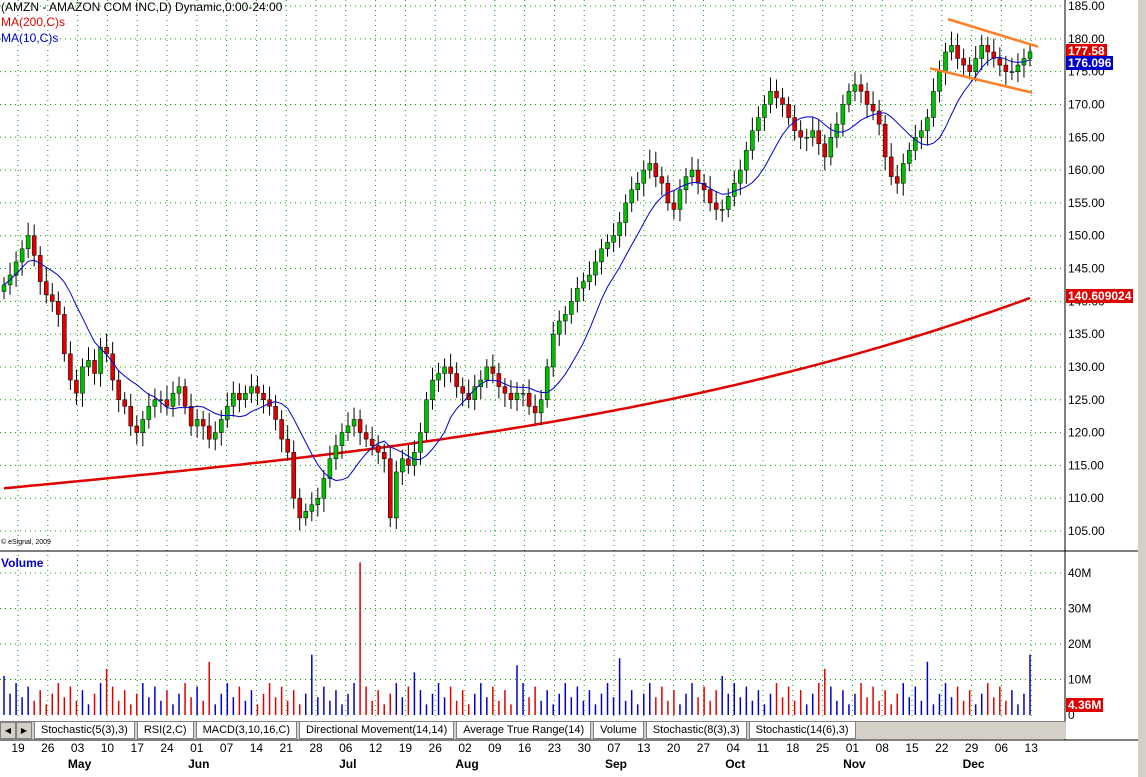  Describe the element at coordinates (84, 730) in the screenshot. I see `tab-stochastic-5-3-3: Stochastic(5(3),3)` at that location.